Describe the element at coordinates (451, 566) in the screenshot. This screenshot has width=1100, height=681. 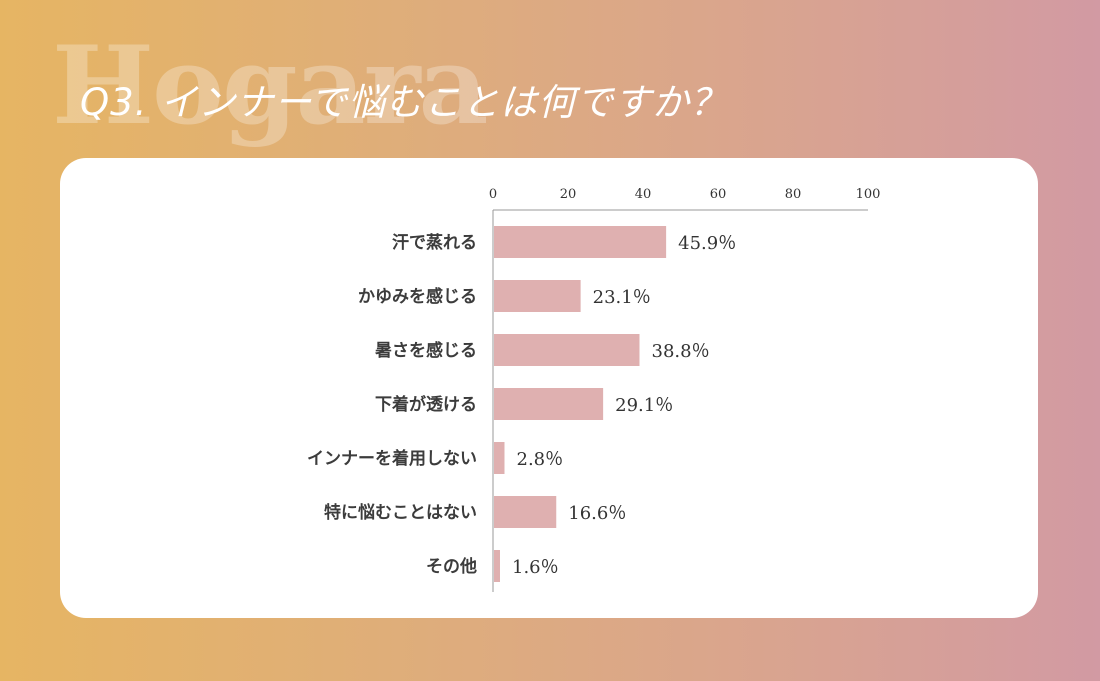
I see `category-label: その他` at that location.